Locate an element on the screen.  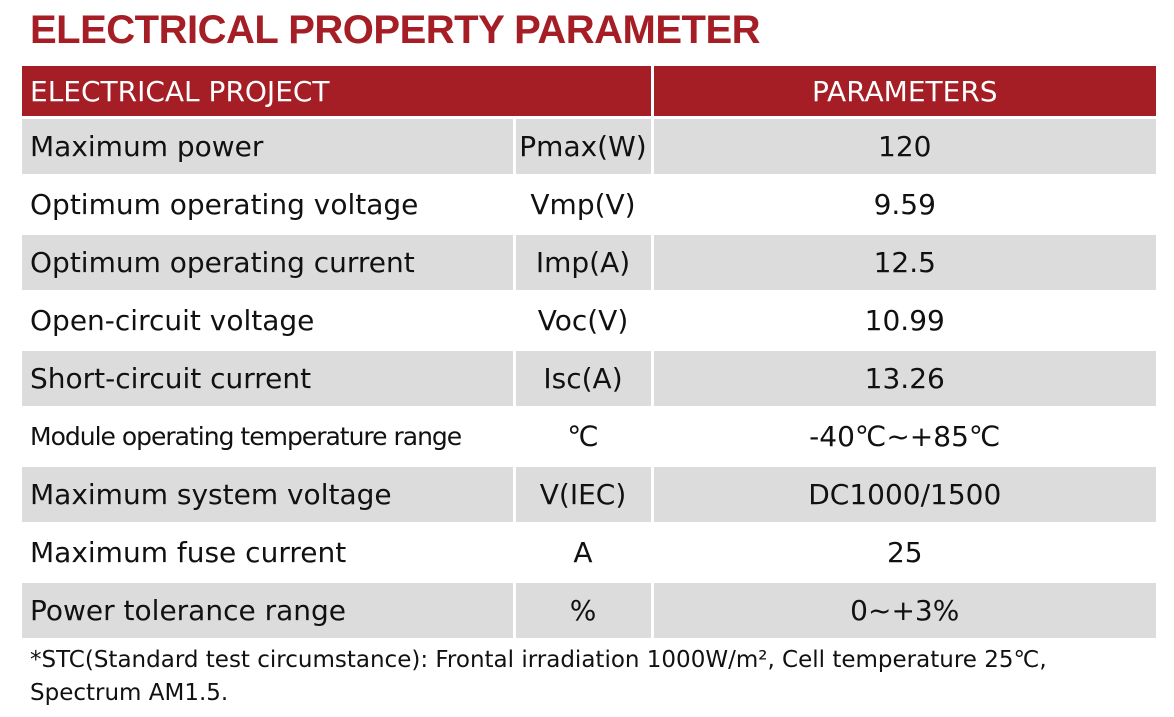
cell: Power tolerance range is located at coordinates (268, 609).